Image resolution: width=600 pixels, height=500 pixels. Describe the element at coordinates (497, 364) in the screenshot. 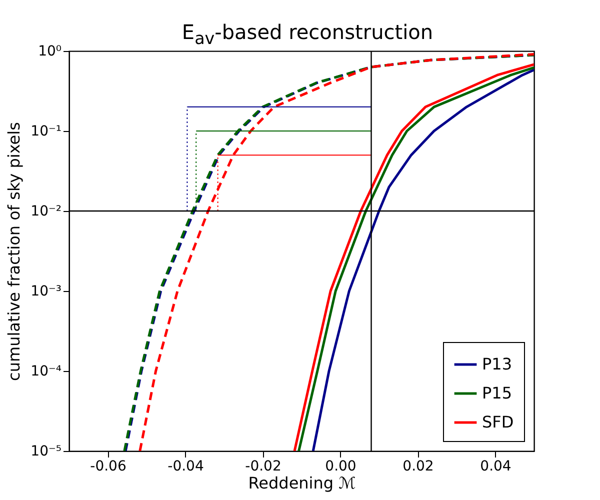

I see `legend-label: P13` at that location.